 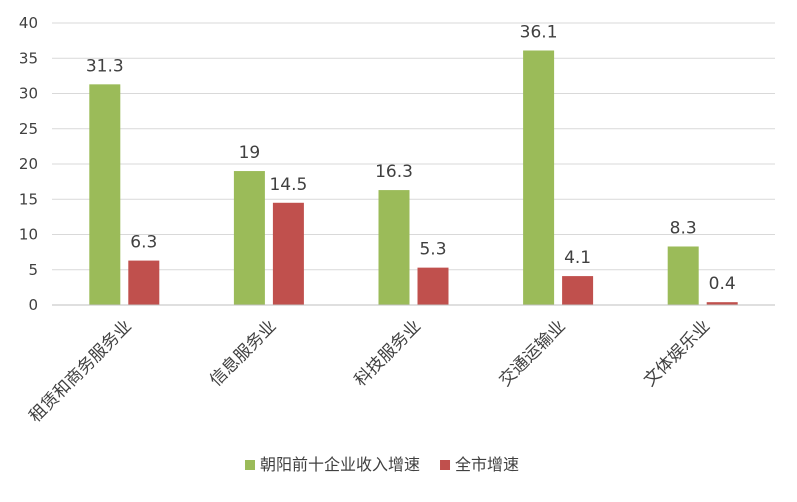 What do you see at coordinates (577, 258) in the screenshot?
I see `data-label: 4.1` at bounding box center [577, 258].